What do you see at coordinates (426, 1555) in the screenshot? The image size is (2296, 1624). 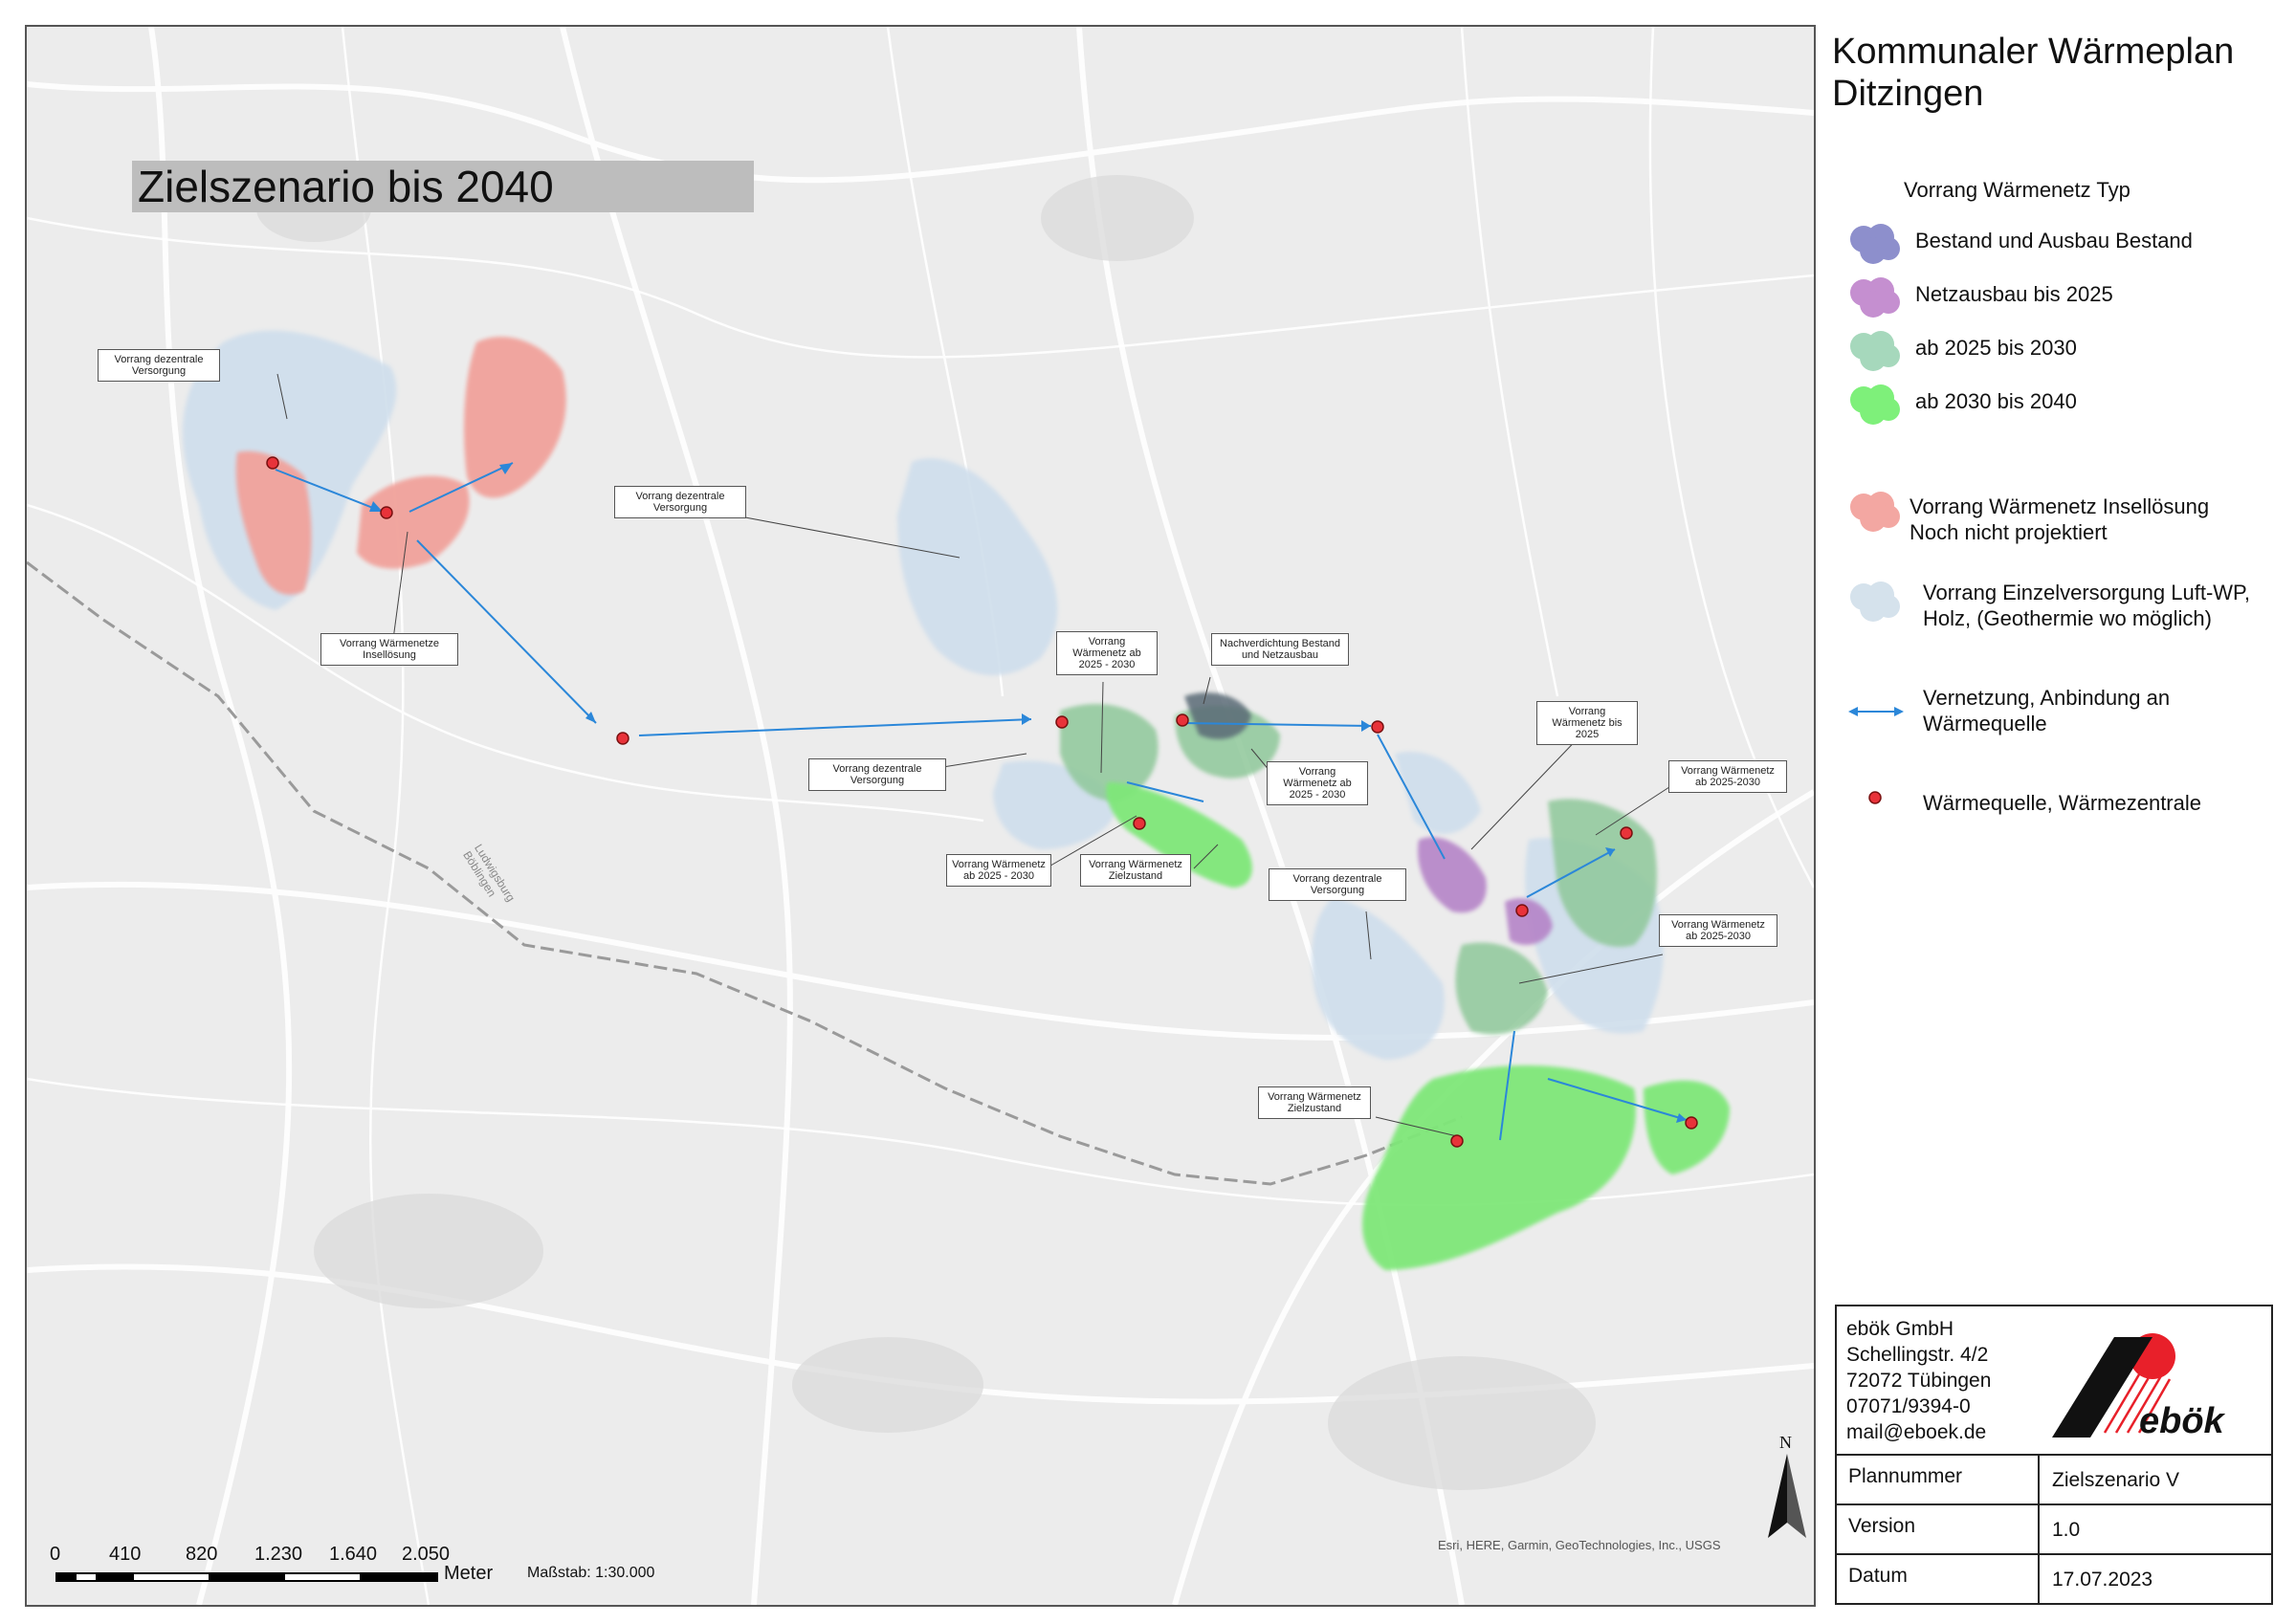 I see `scale-tick-label: 2.050` at bounding box center [426, 1555].